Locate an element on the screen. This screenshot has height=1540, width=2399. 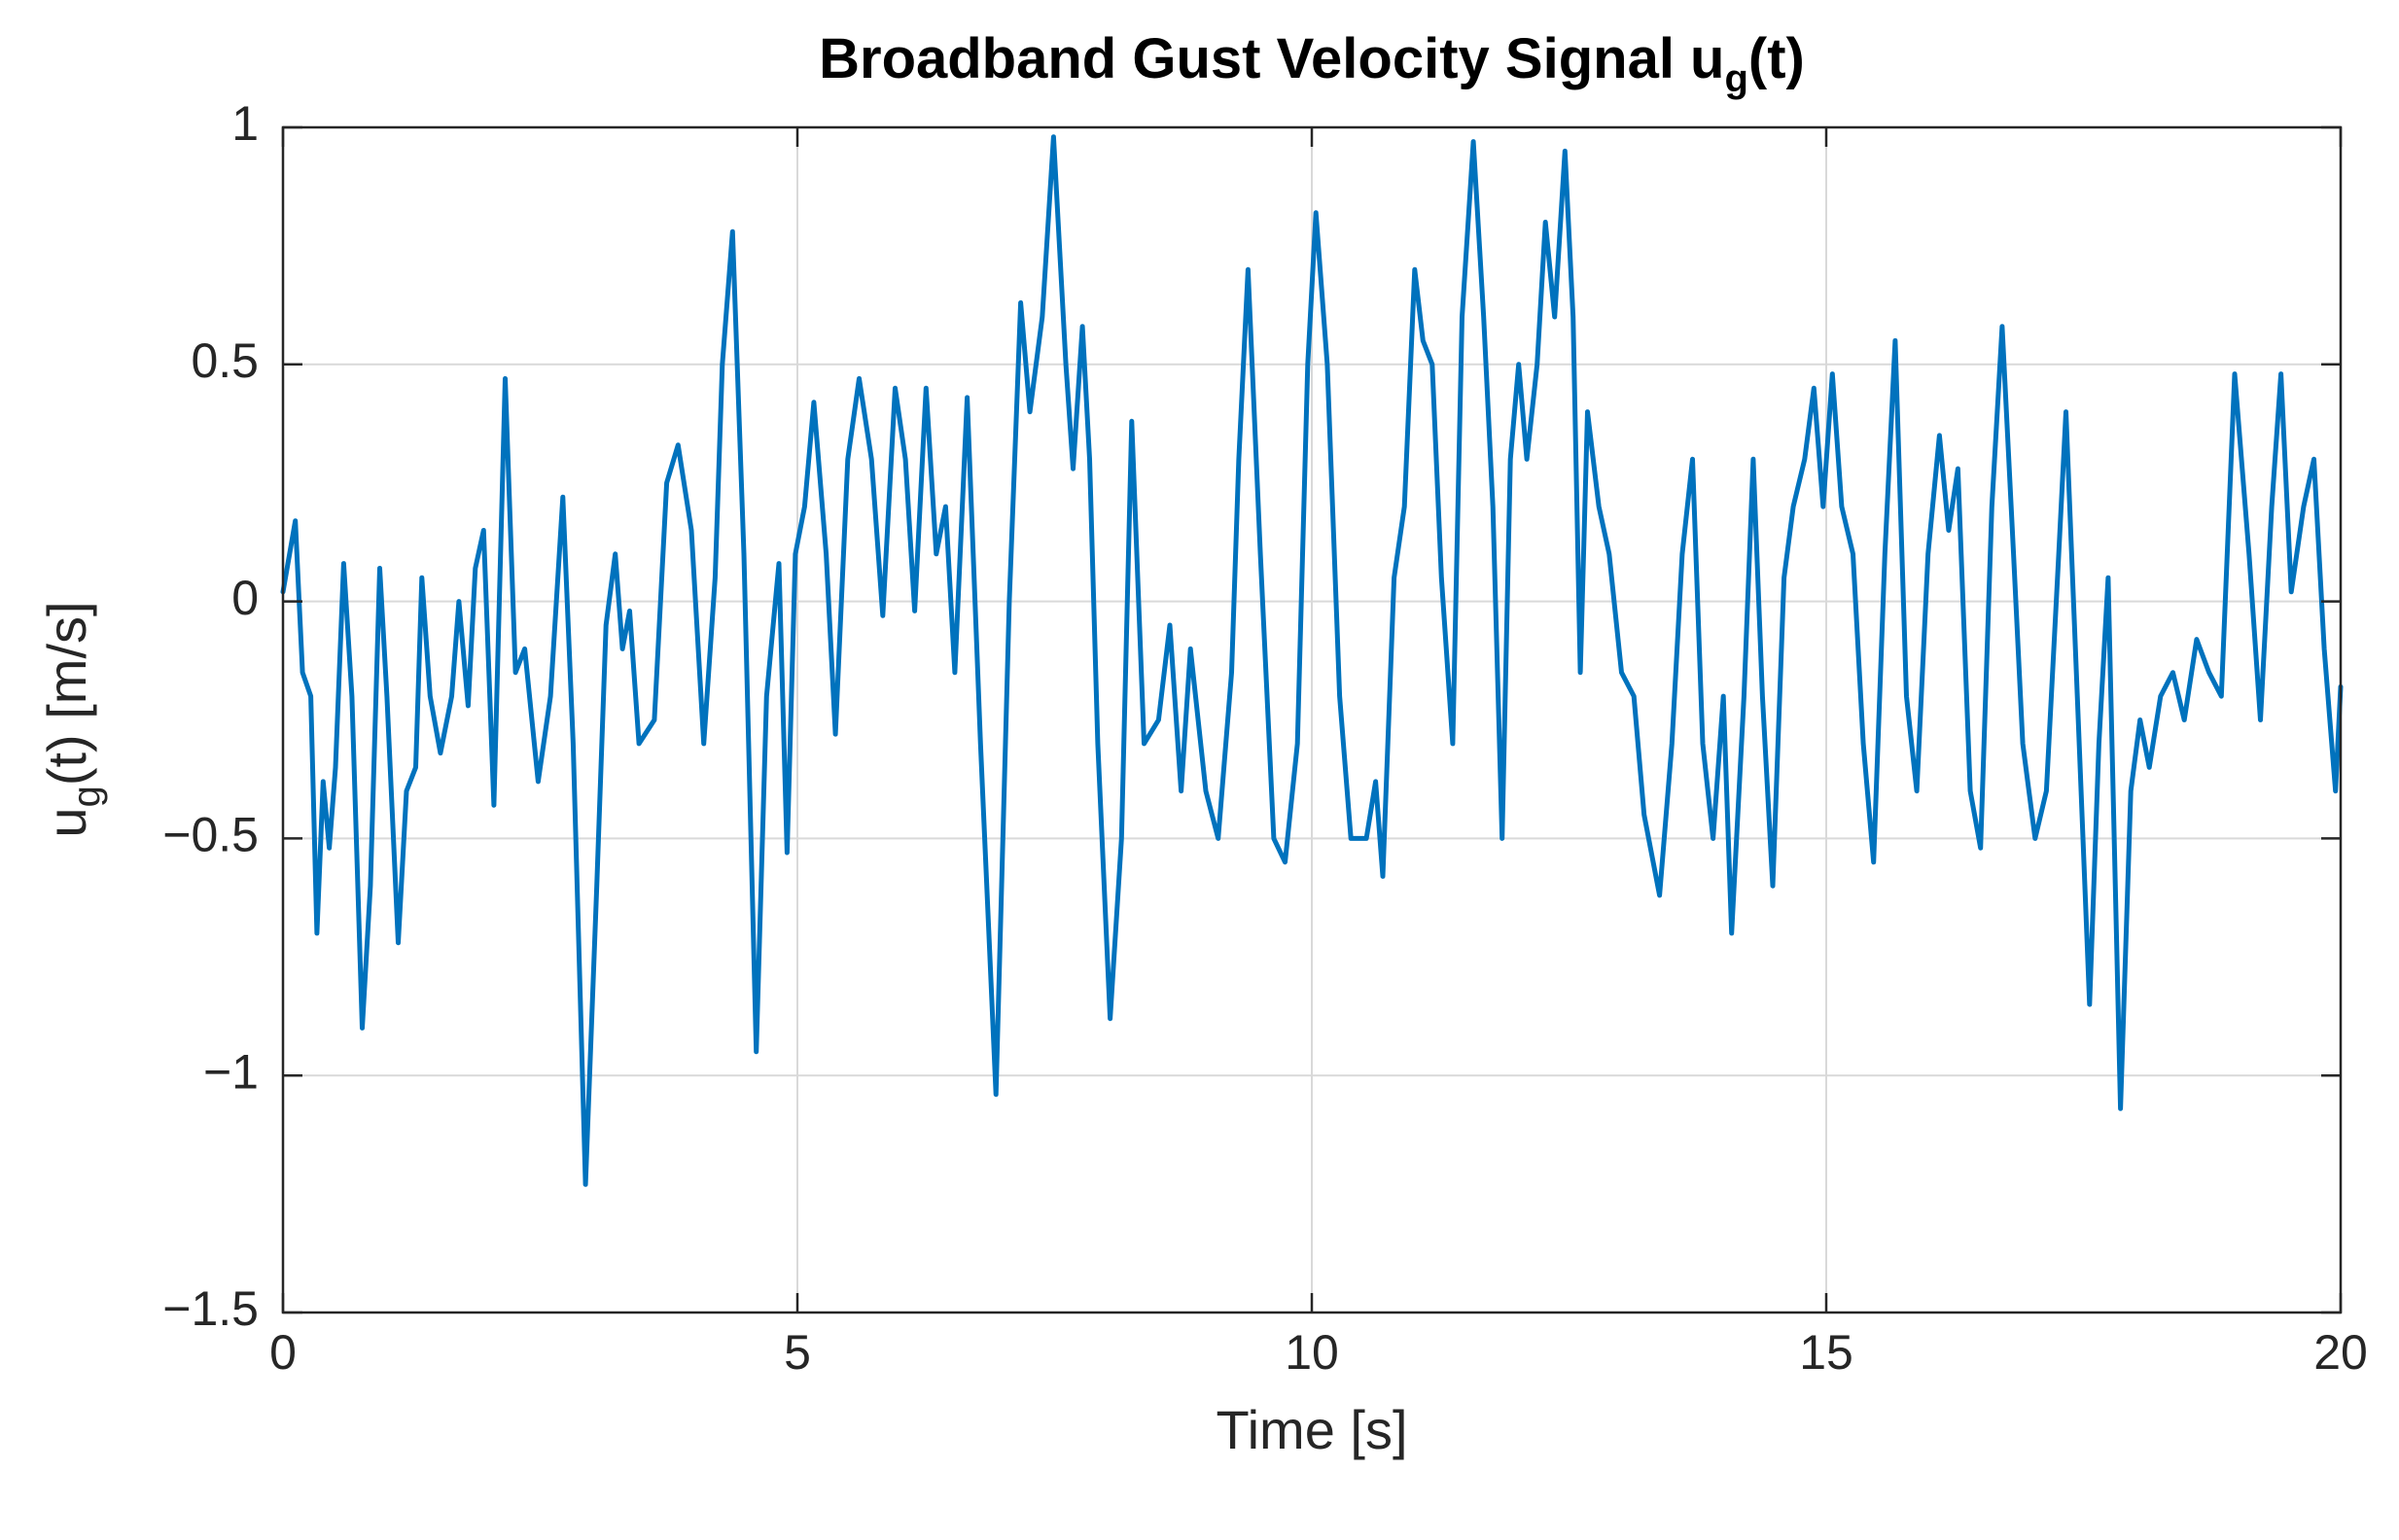
chart-title: Broadband Gust Velocity Signal ug(t) is located at coordinates (1312, 63).